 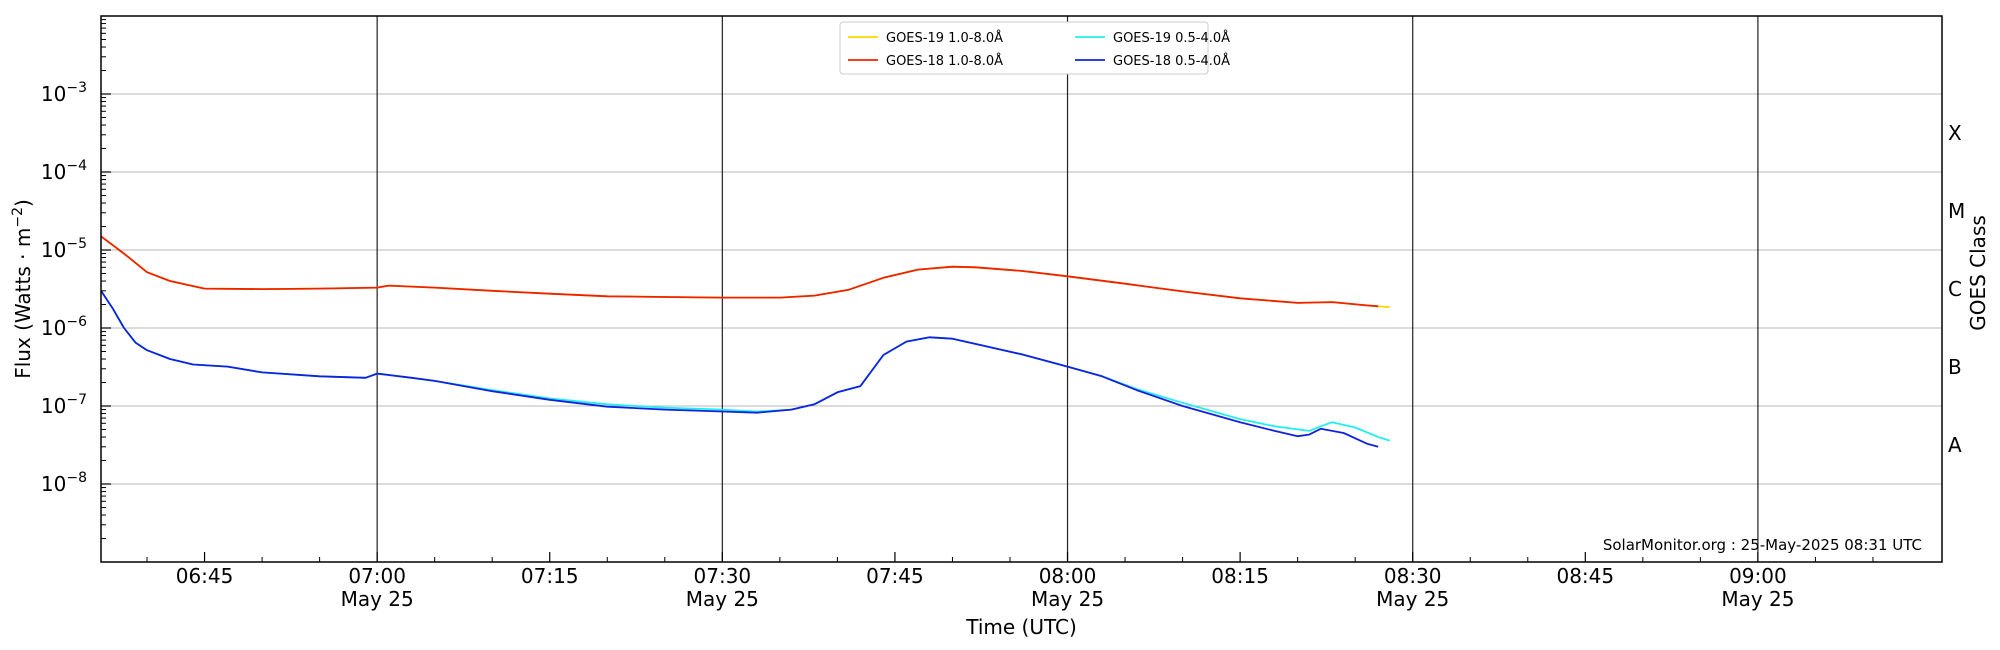 What do you see at coordinates (944, 61) in the screenshot?
I see `legend-label: GOES-18 1.0-8.0Å` at bounding box center [944, 61].